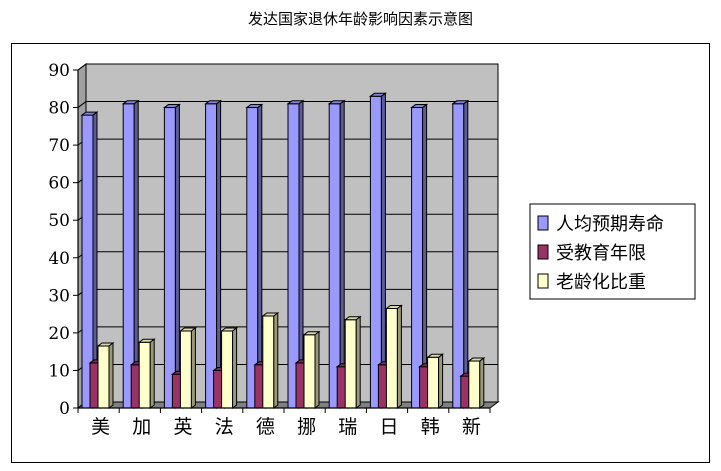 The image size is (721, 471). What do you see at coordinates (59, 296) in the screenshot?
I see `y-tick-label: 30` at bounding box center [59, 296].